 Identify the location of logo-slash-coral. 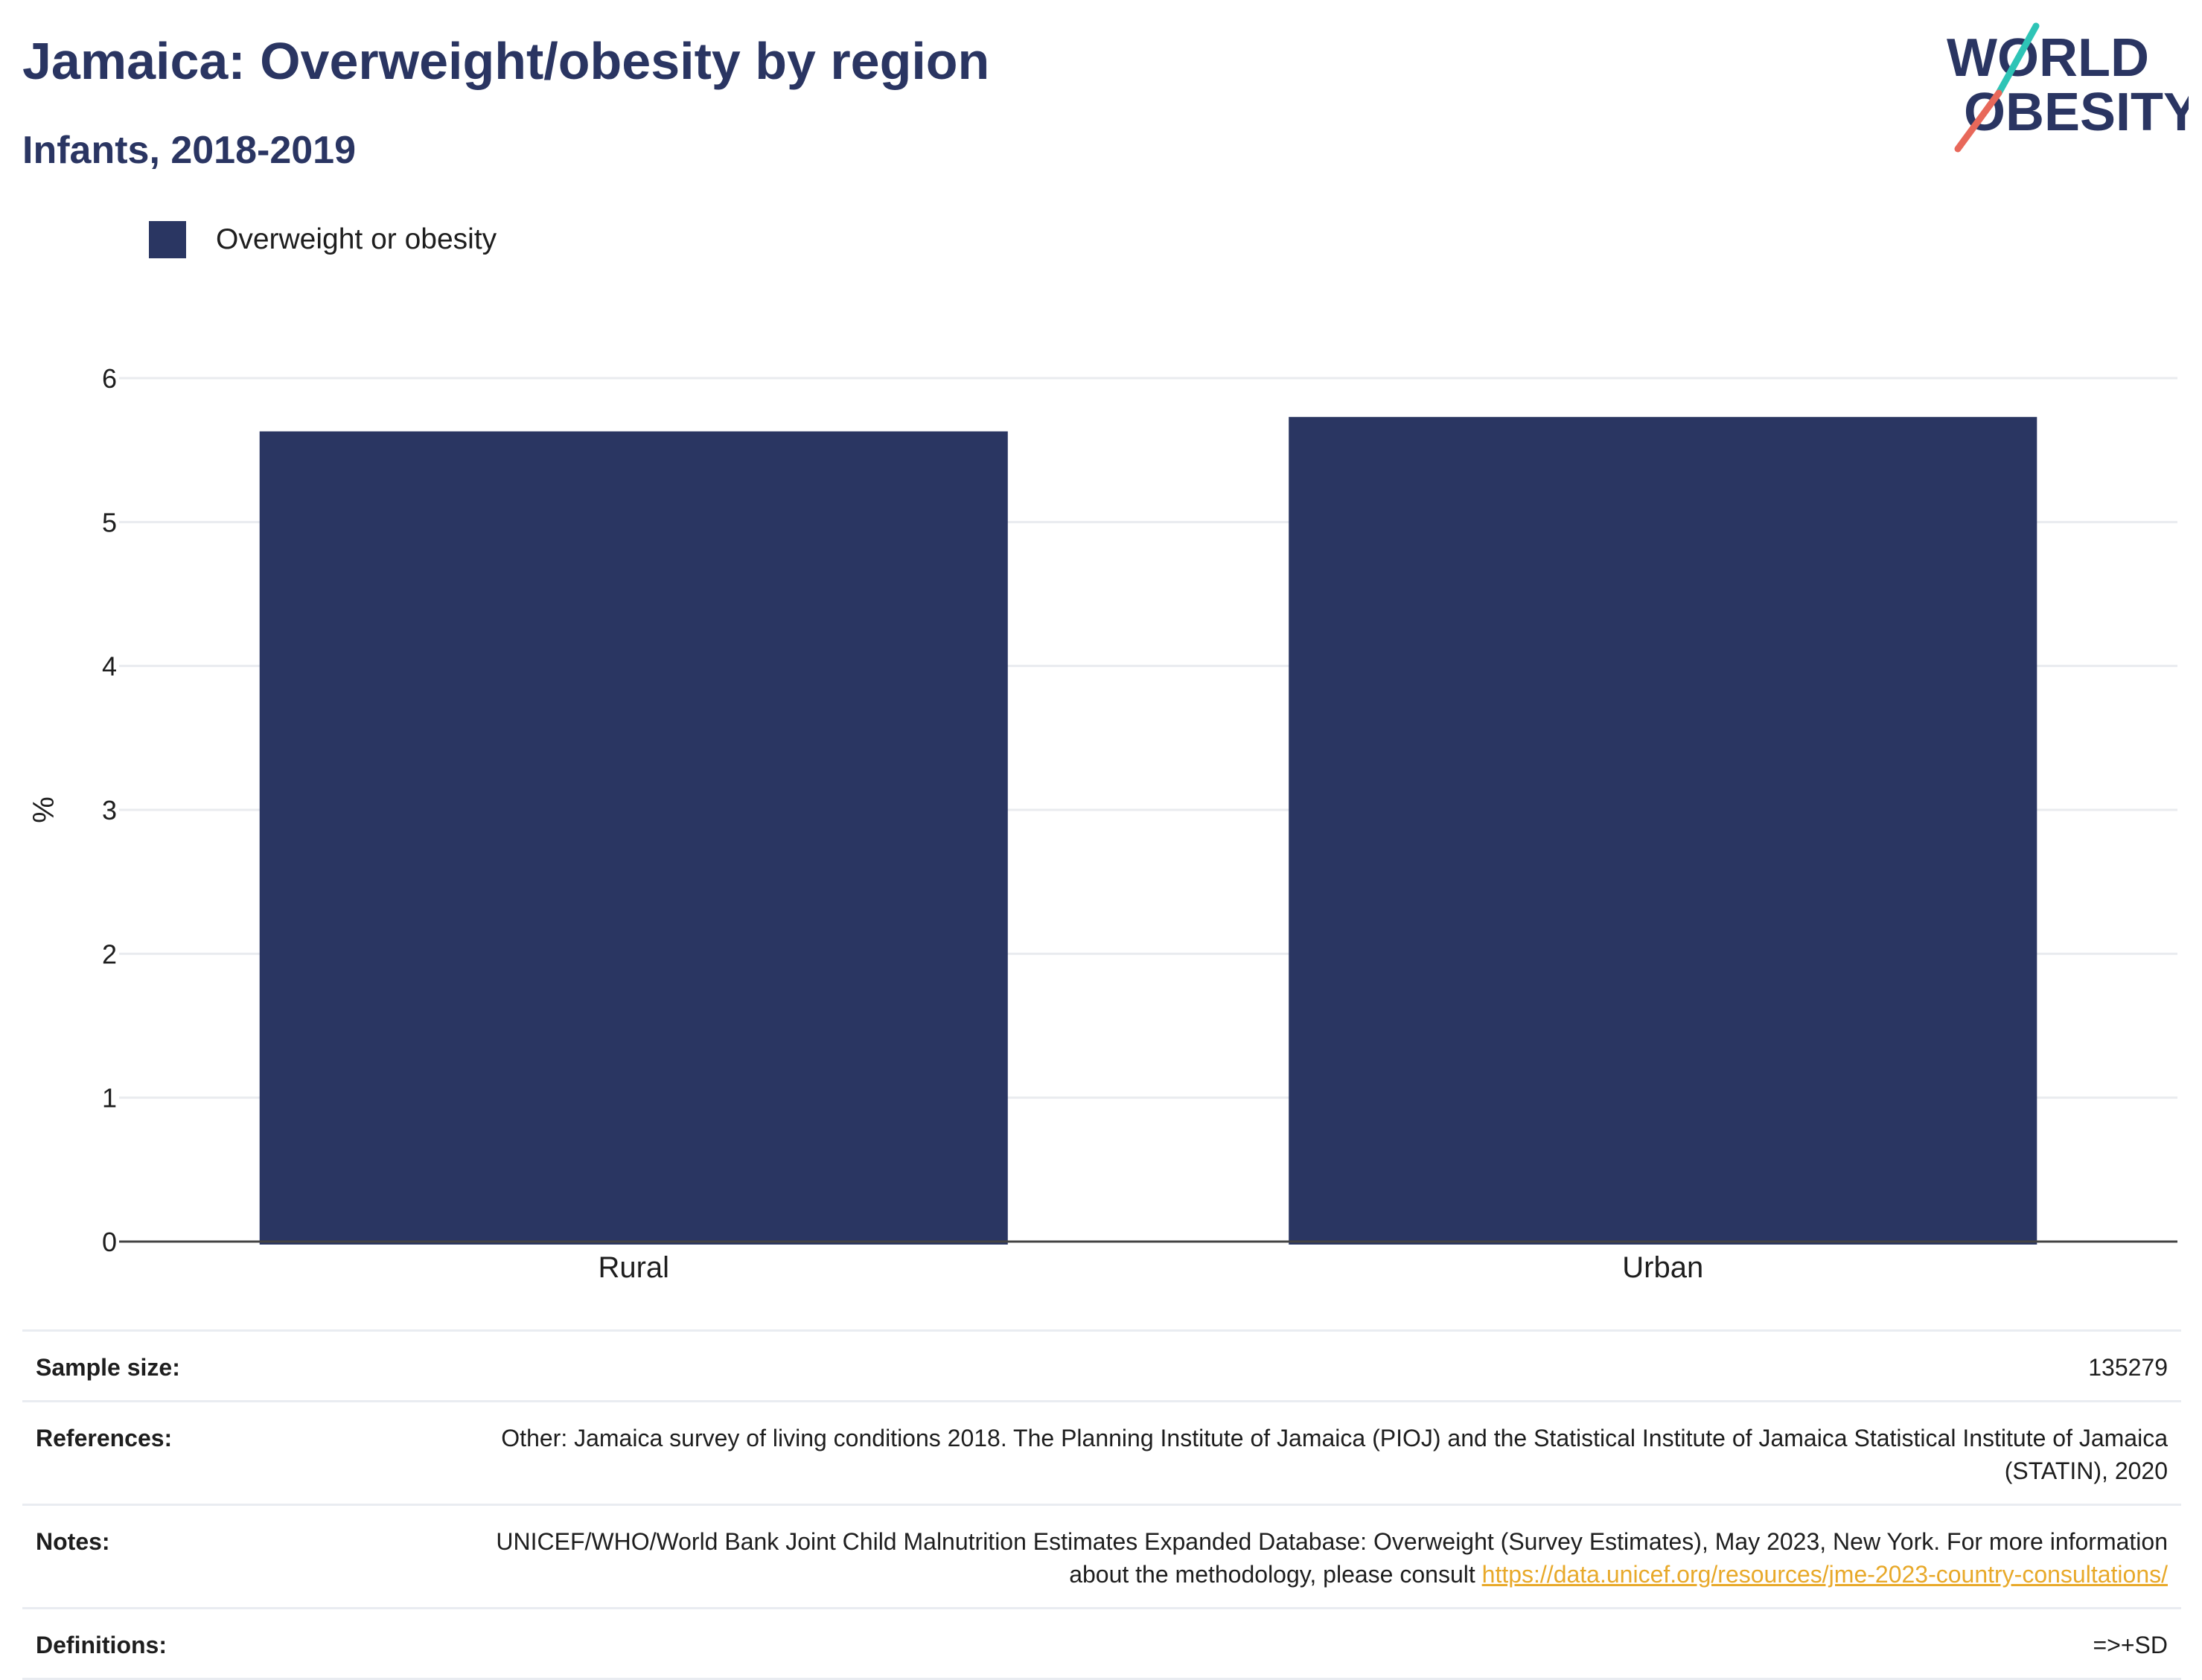
(1978, 121).